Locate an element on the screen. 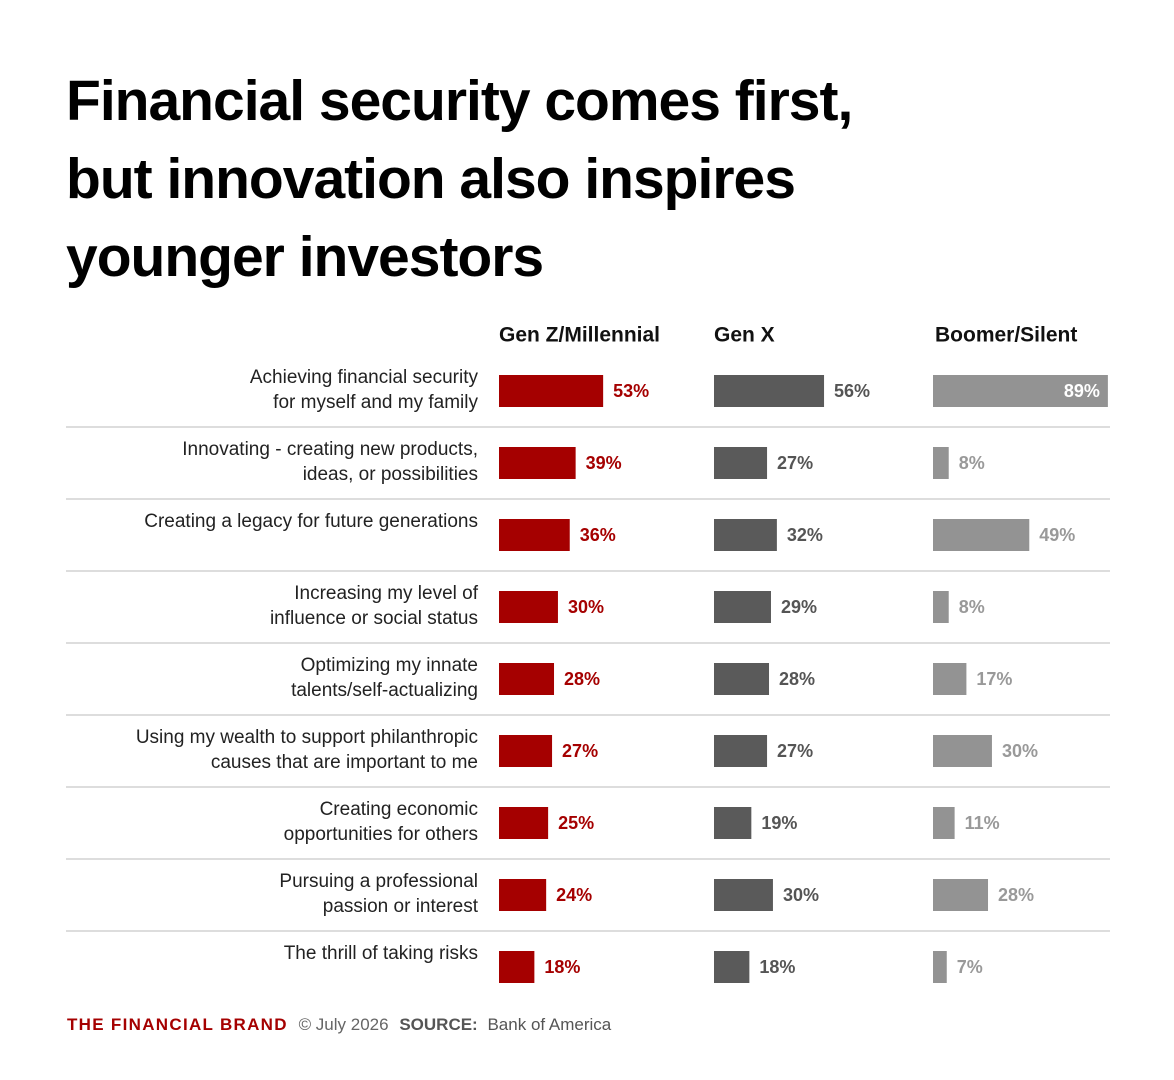 This screenshot has height=1080, width=1174. data-label: 32% is located at coordinates (805, 535).